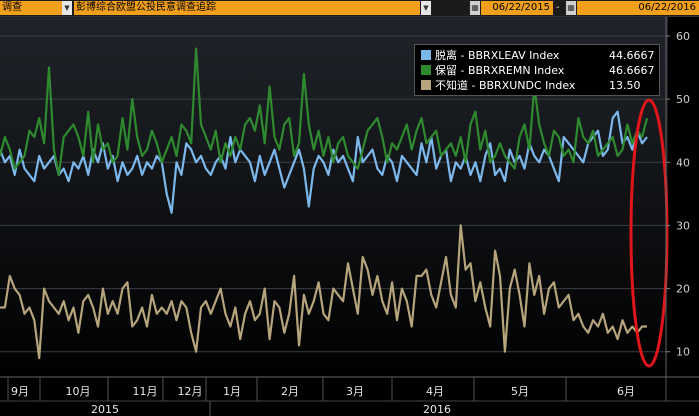 The width and height of the screenshot is (699, 416). Describe the element at coordinates (517, 8) in the screenshot. I see `start-date-field: 06/22/2015` at that location.